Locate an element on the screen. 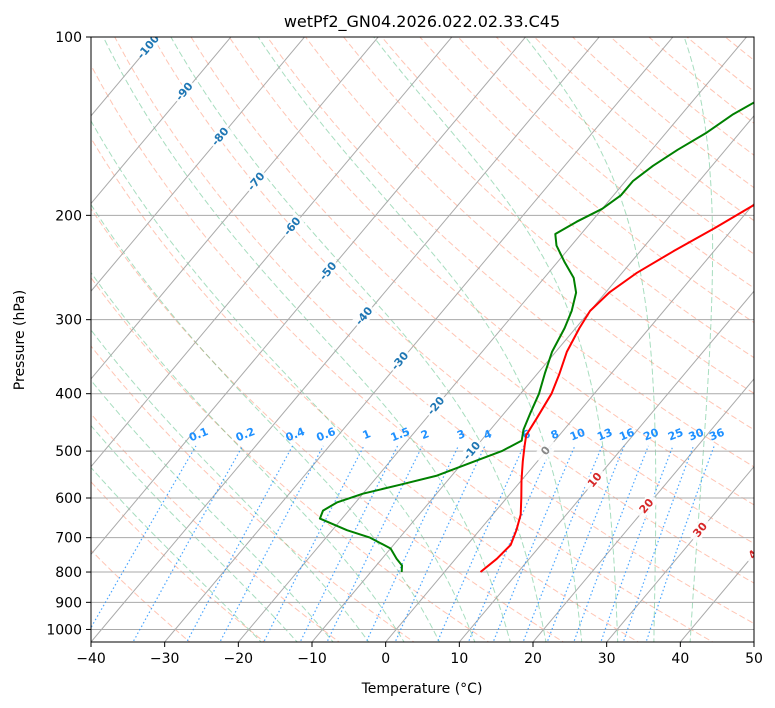  x-tick-label: −30 is located at coordinates (165, 659).